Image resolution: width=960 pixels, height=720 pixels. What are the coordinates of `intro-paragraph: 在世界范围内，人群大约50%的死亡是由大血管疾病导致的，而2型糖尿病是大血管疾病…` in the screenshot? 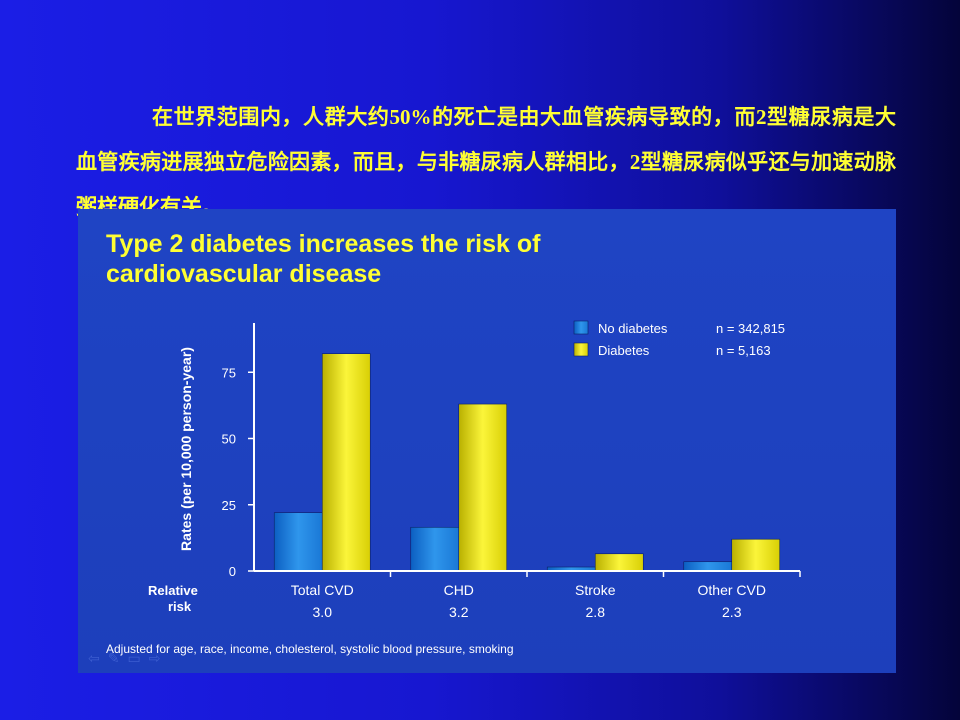 It's located at (486, 162).